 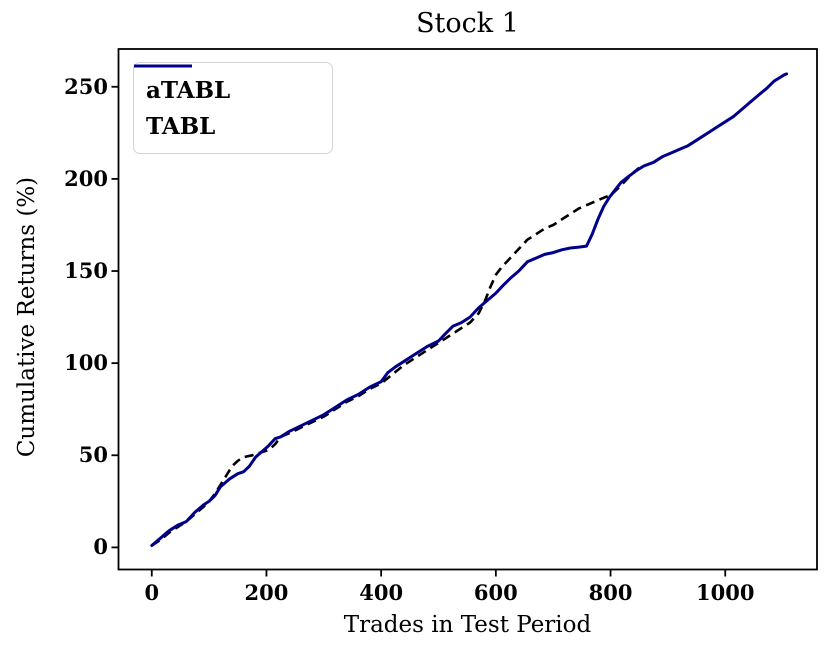 What do you see at coordinates (181, 126) in the screenshot?
I see `legend-label-tabl: TABL` at bounding box center [181, 126].